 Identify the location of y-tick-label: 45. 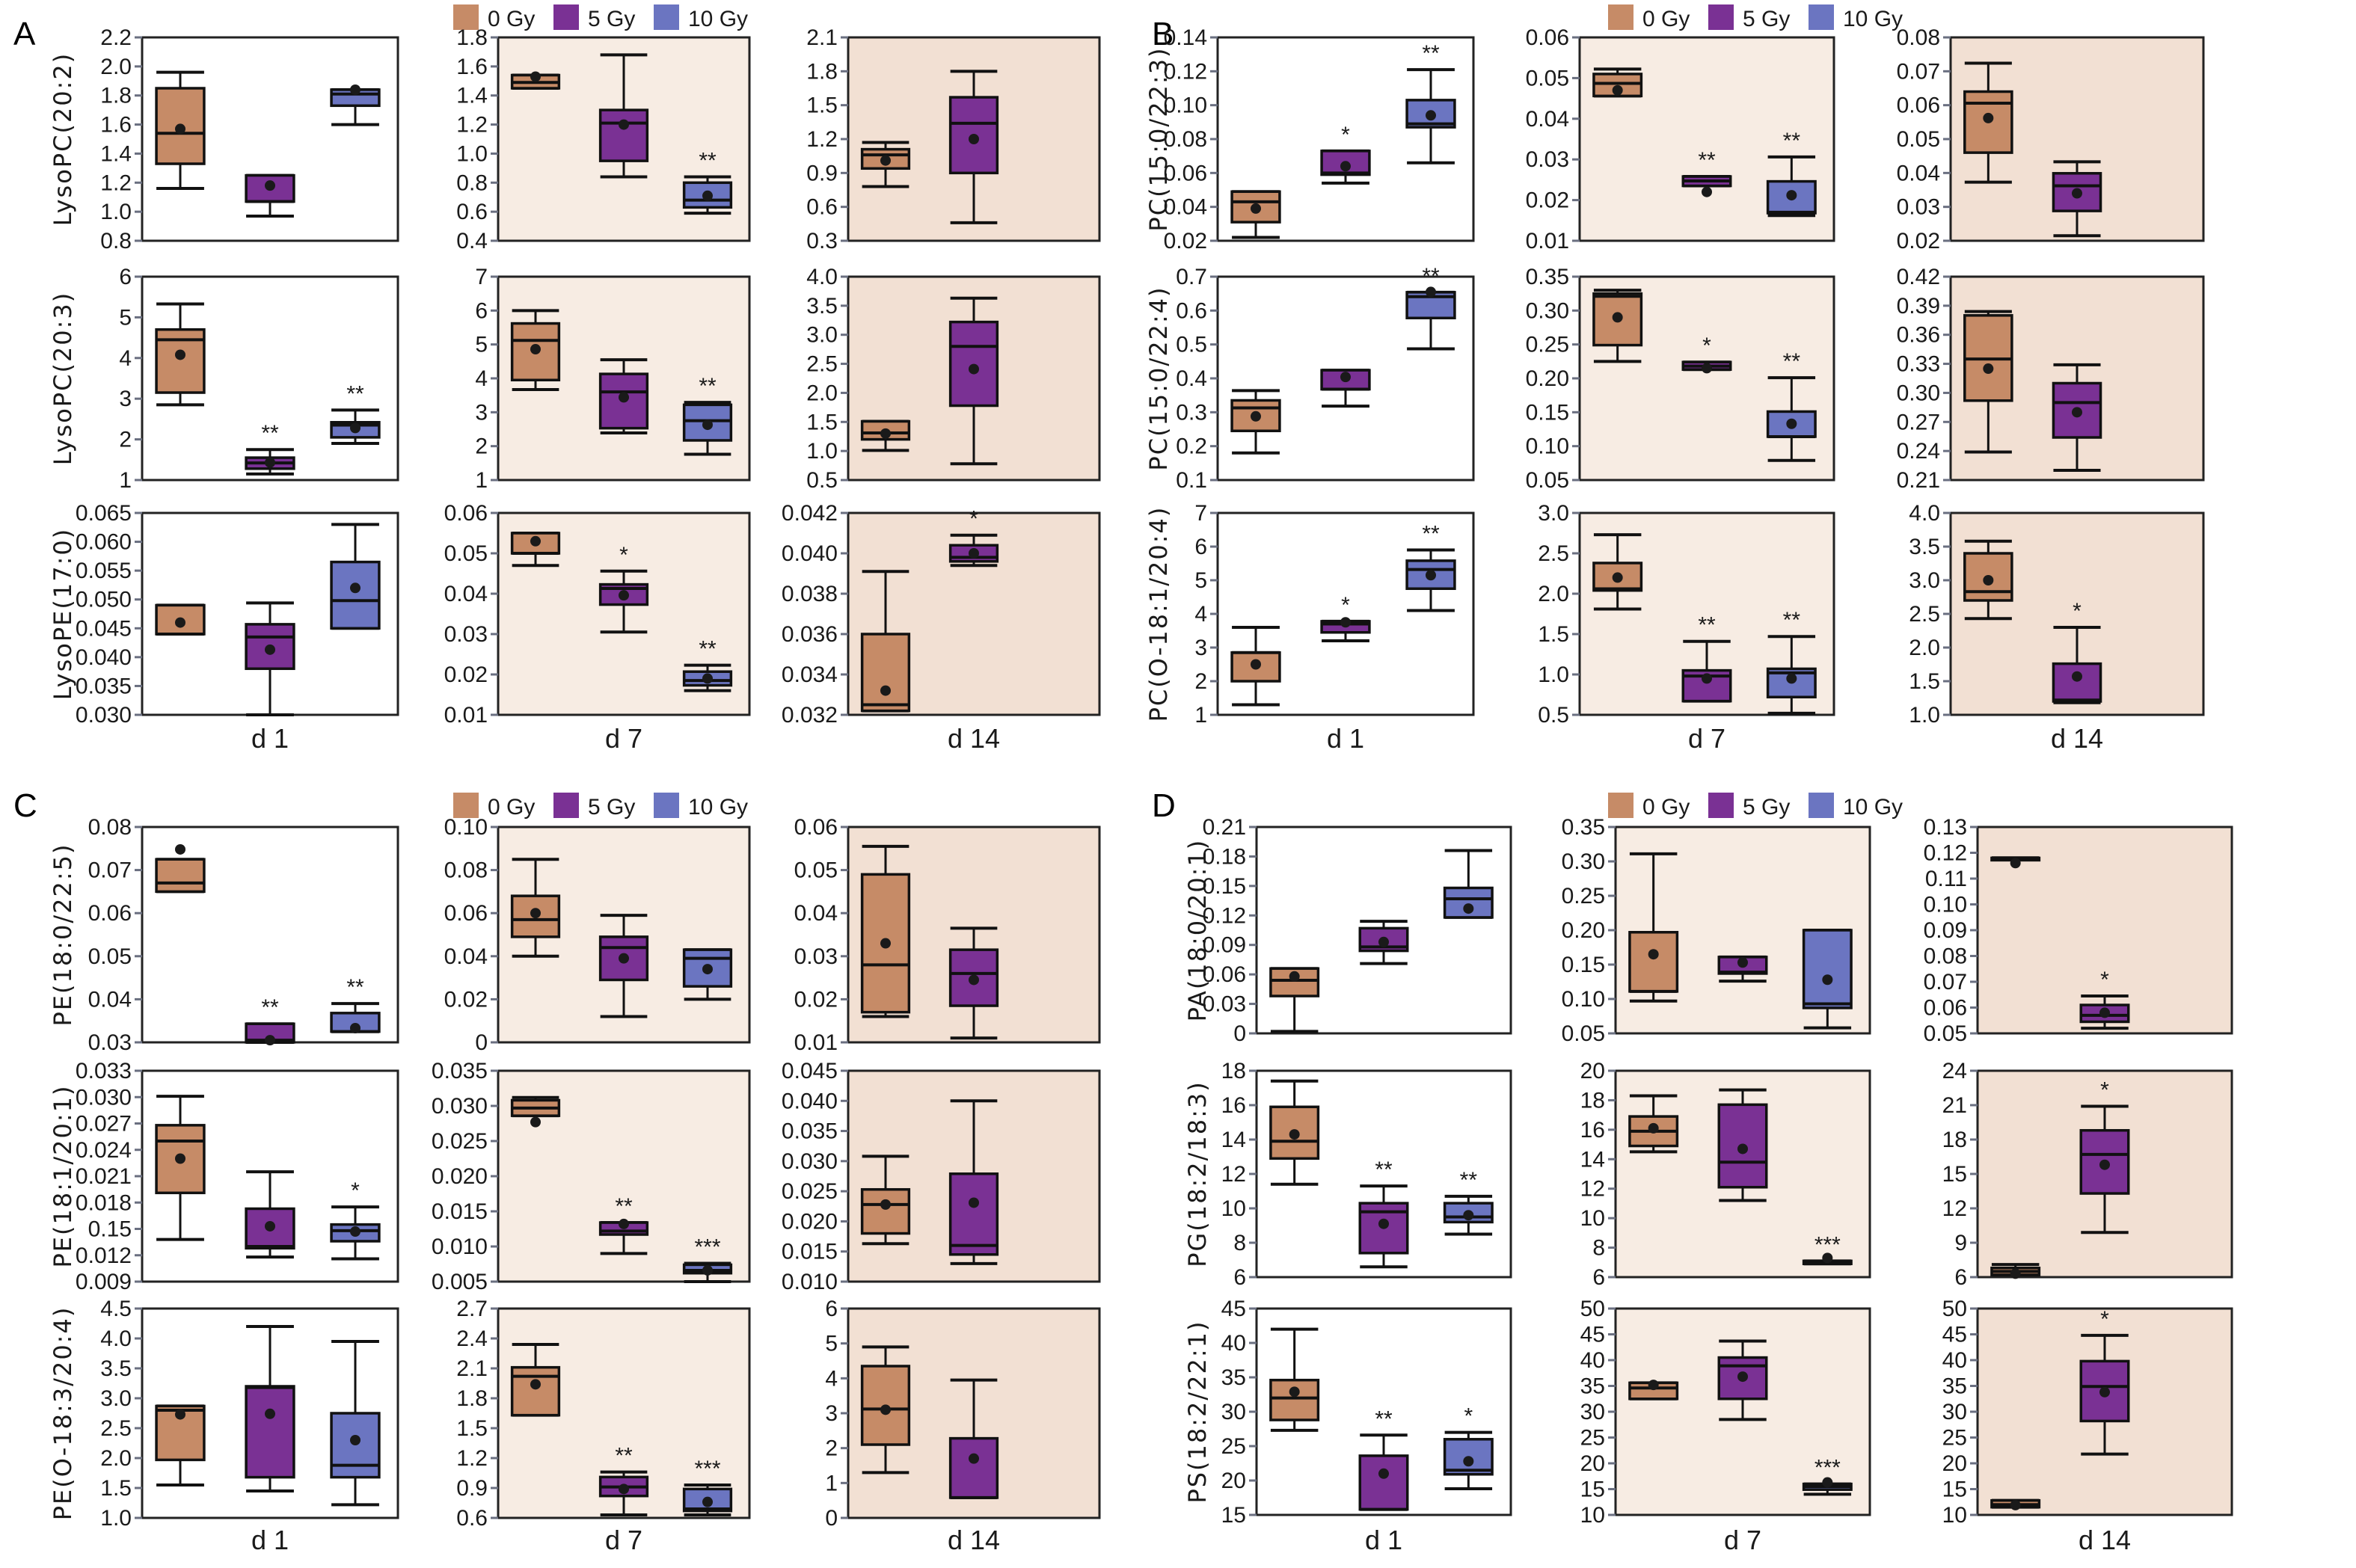
(1954, 1335).